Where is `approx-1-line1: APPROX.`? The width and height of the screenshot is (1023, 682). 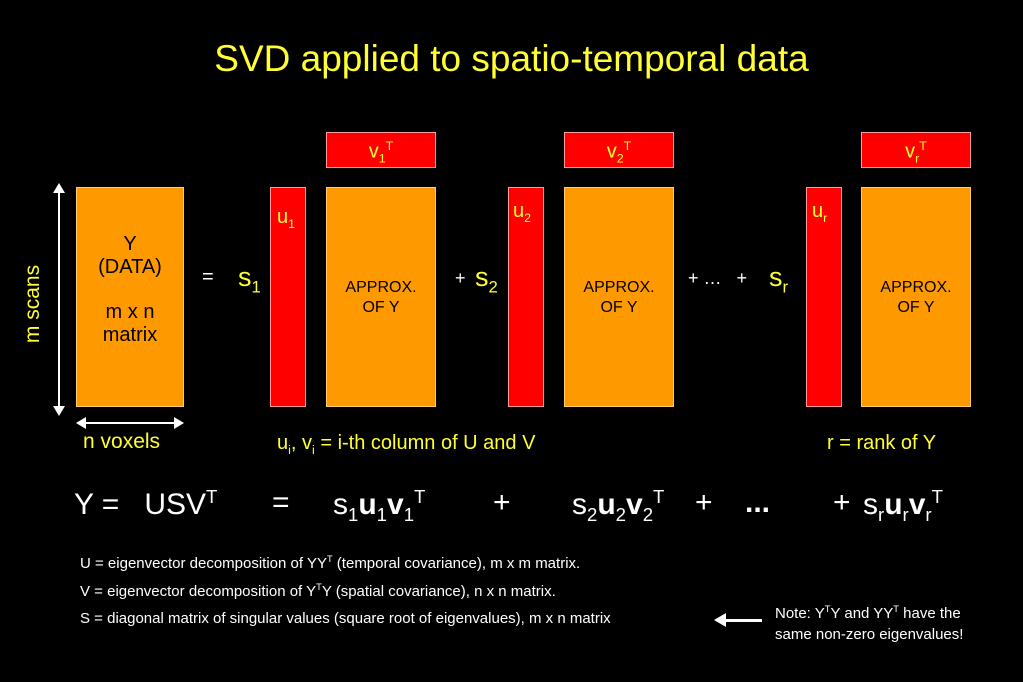
approx-1-line1: APPROX. is located at coordinates (381, 287).